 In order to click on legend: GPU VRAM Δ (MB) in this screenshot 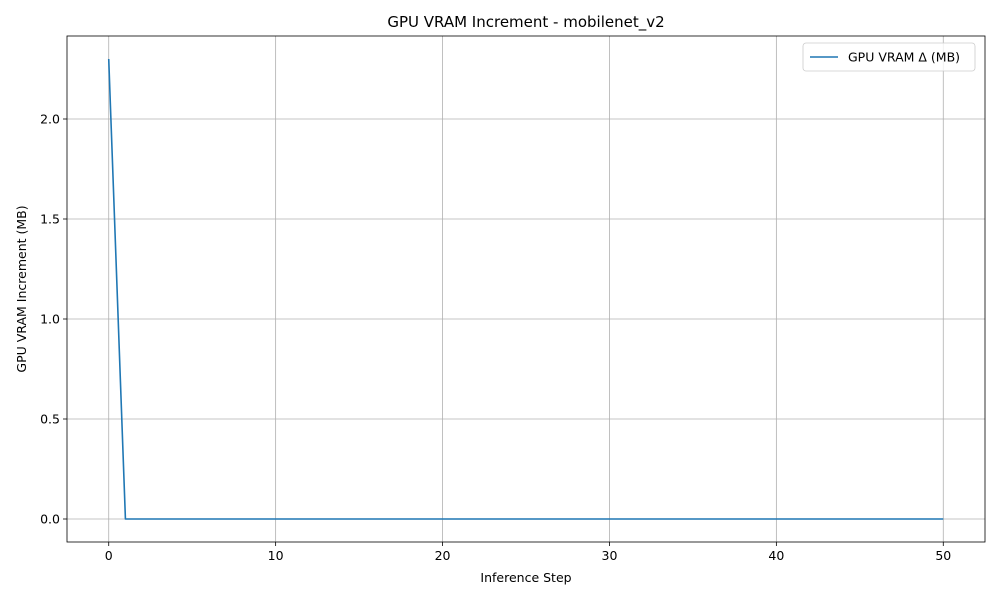, I will do `click(889, 57)`.